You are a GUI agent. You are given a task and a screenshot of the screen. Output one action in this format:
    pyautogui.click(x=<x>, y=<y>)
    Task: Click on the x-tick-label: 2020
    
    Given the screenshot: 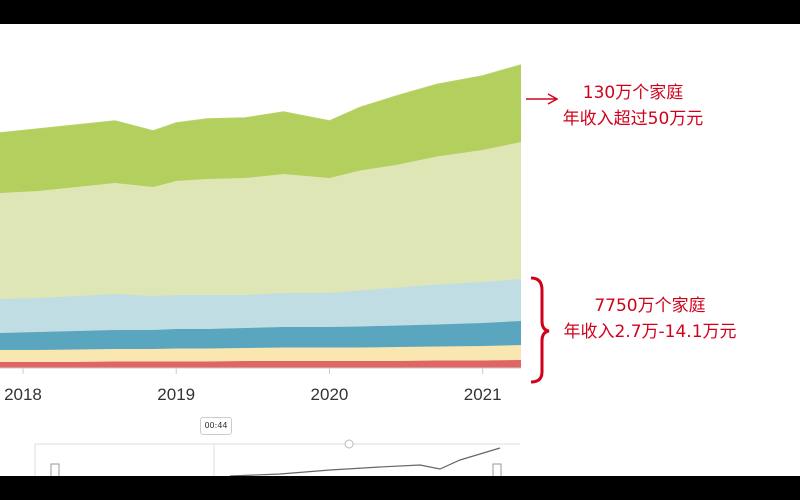 What is the action you would take?
    pyautogui.click(x=330, y=394)
    